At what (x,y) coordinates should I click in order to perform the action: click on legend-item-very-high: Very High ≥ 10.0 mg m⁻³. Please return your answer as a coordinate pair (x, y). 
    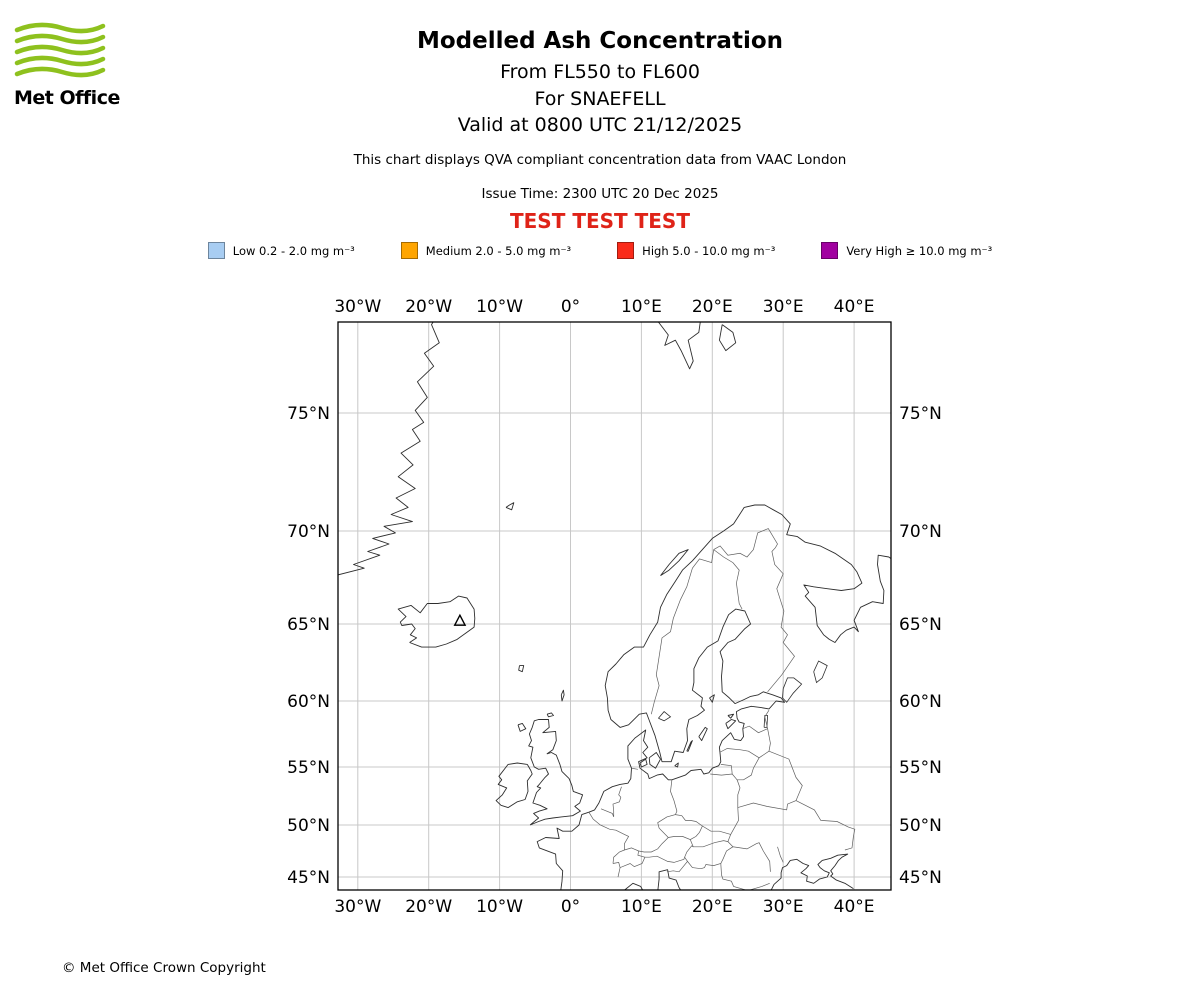
    Looking at the image, I should click on (906, 250).